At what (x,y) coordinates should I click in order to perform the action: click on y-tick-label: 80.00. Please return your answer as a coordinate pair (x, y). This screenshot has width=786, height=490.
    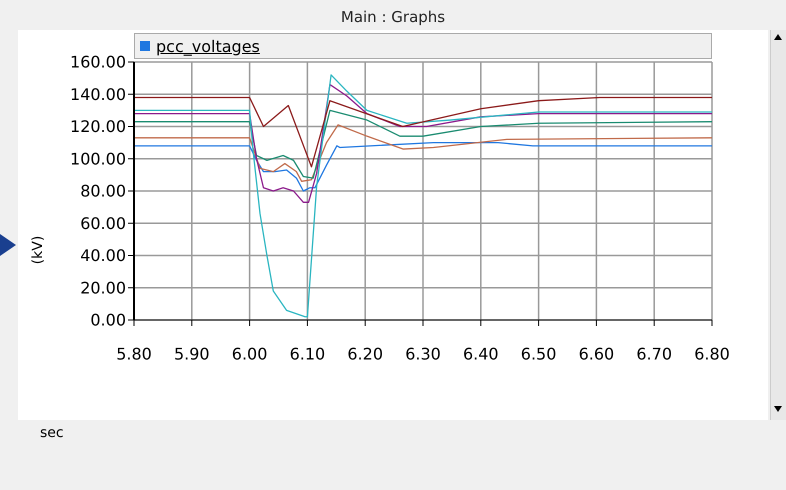
    Looking at the image, I should click on (103, 191).